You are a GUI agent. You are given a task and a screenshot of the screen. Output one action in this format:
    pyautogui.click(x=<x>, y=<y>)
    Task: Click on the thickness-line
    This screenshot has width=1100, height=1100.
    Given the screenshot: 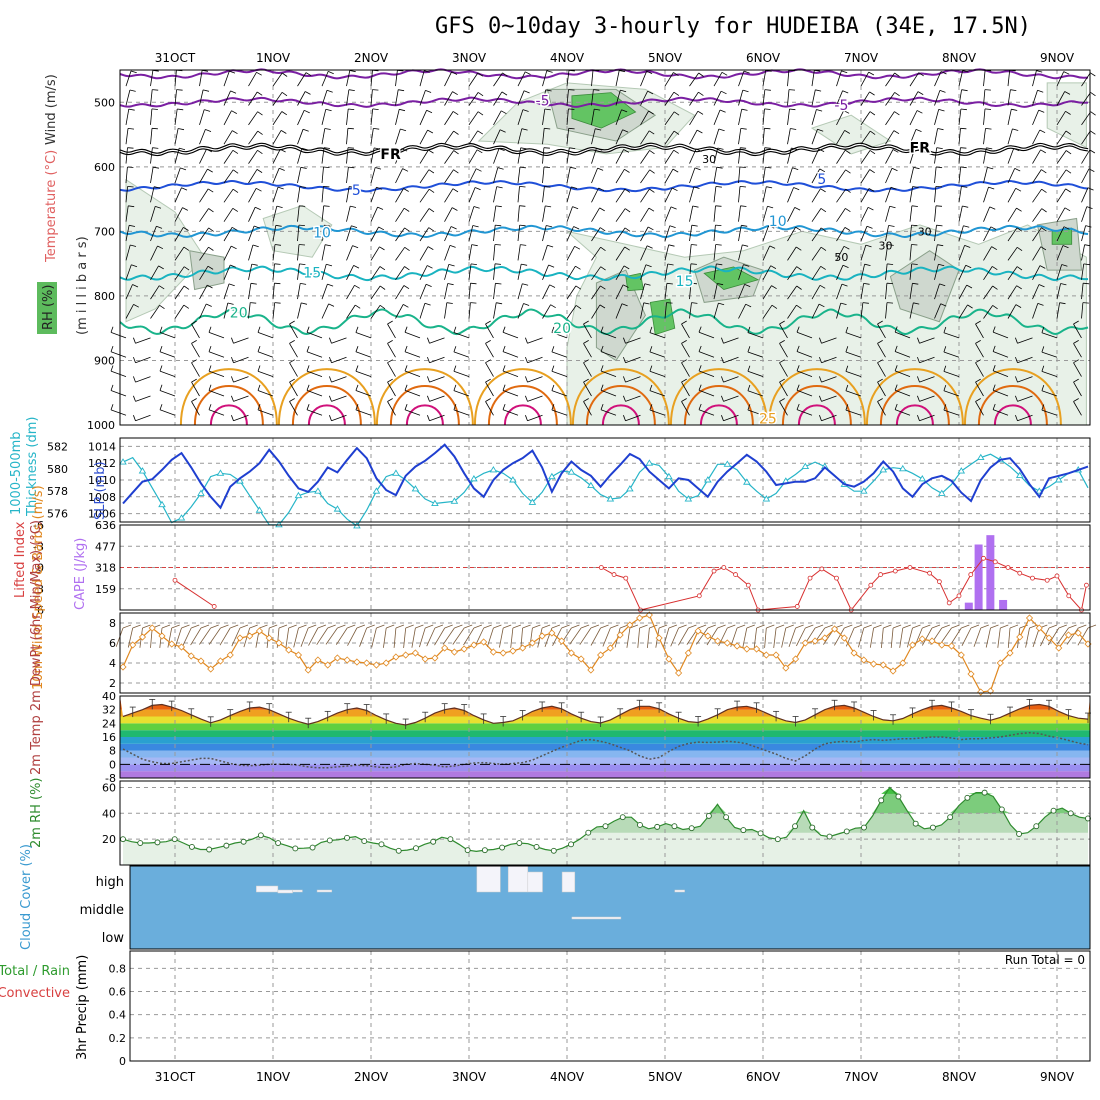 What is the action you would take?
    pyautogui.click(x=605, y=490)
    